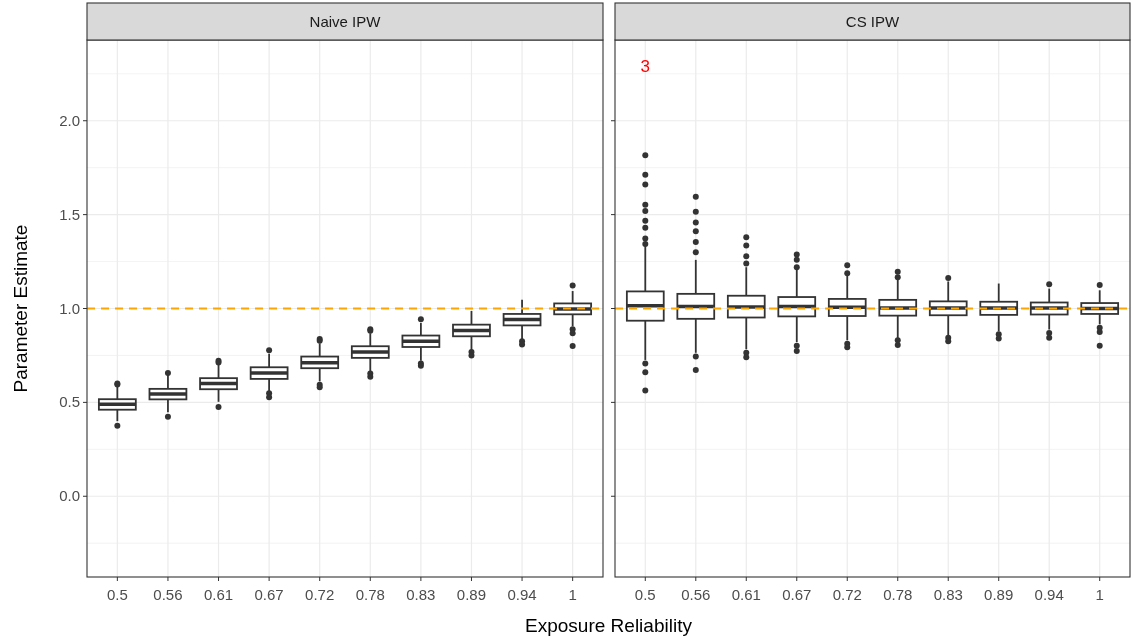 Image resolution: width=1133 pixels, height=643 pixels. Describe the element at coordinates (873, 21) in the screenshot. I see `chart-title: CS IPW` at that location.